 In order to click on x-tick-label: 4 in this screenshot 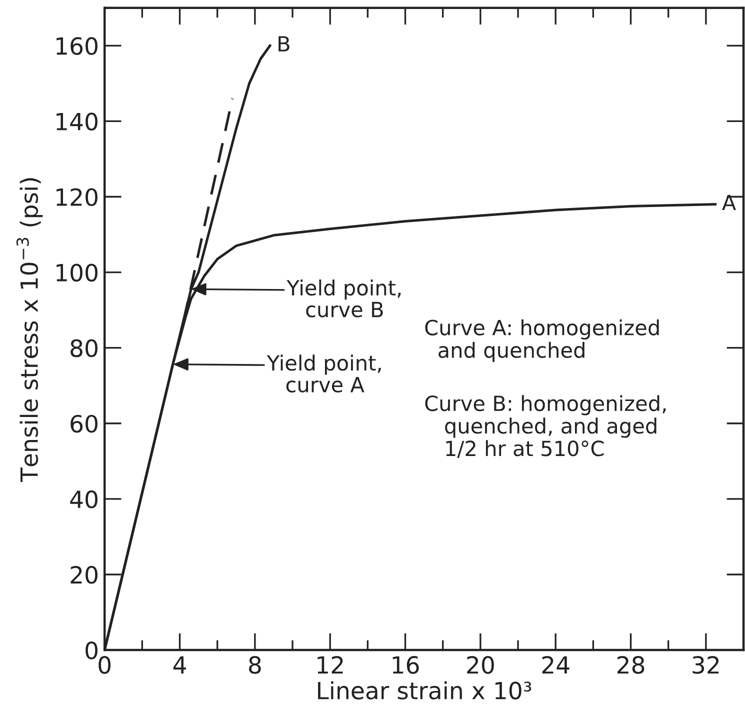, I will do `click(179, 665)`.